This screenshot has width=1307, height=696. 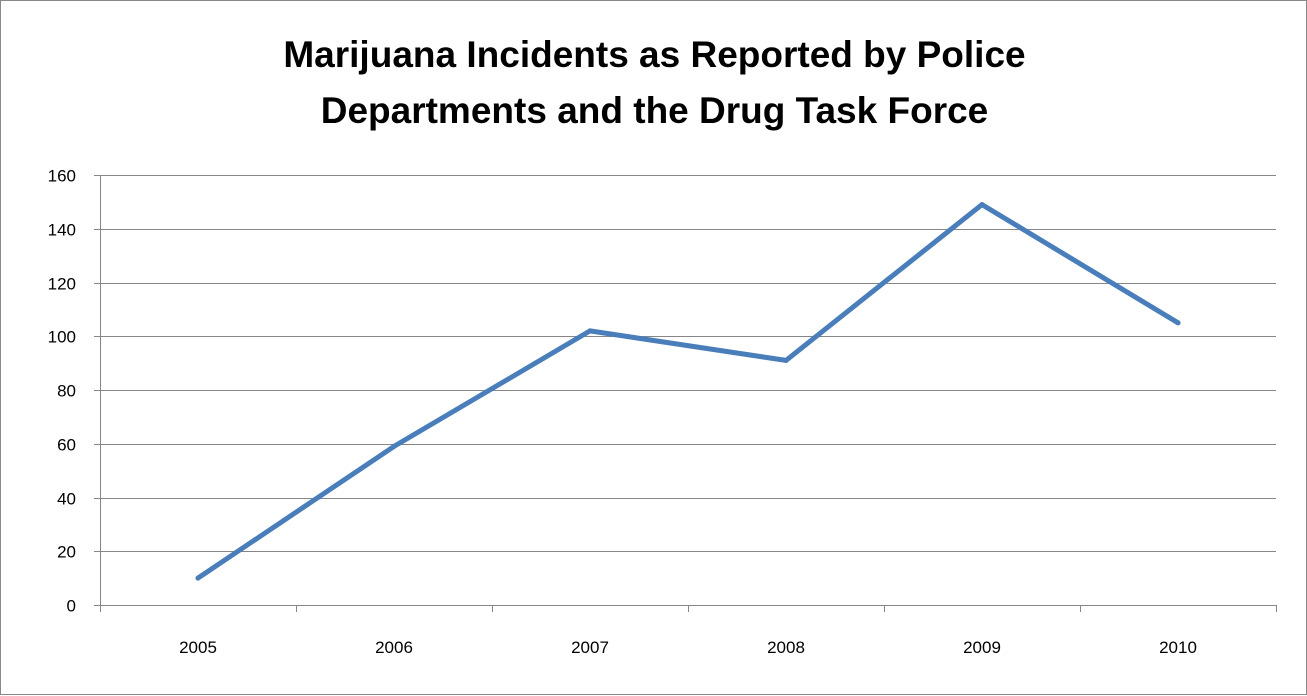 I want to click on y-tick-label: 80, so click(x=66, y=391).